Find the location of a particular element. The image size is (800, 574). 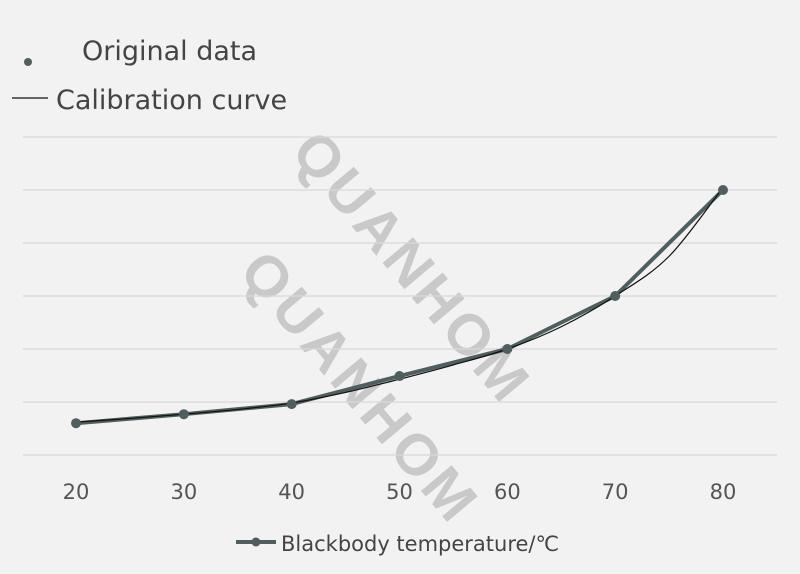

legend-label-series: Blackbody temperature/℃ is located at coordinates (420, 544).